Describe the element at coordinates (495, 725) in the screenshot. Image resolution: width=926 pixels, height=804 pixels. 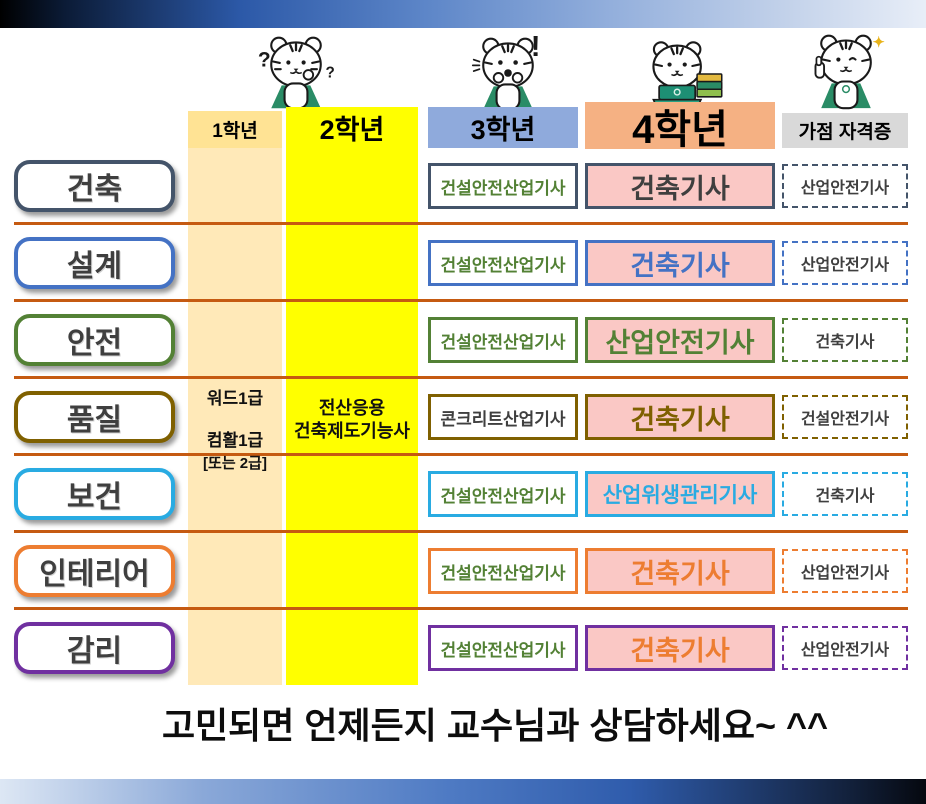
I see `footer-message: 고민되면 언제든지 교수님과 상담하세요~ ^^` at that location.